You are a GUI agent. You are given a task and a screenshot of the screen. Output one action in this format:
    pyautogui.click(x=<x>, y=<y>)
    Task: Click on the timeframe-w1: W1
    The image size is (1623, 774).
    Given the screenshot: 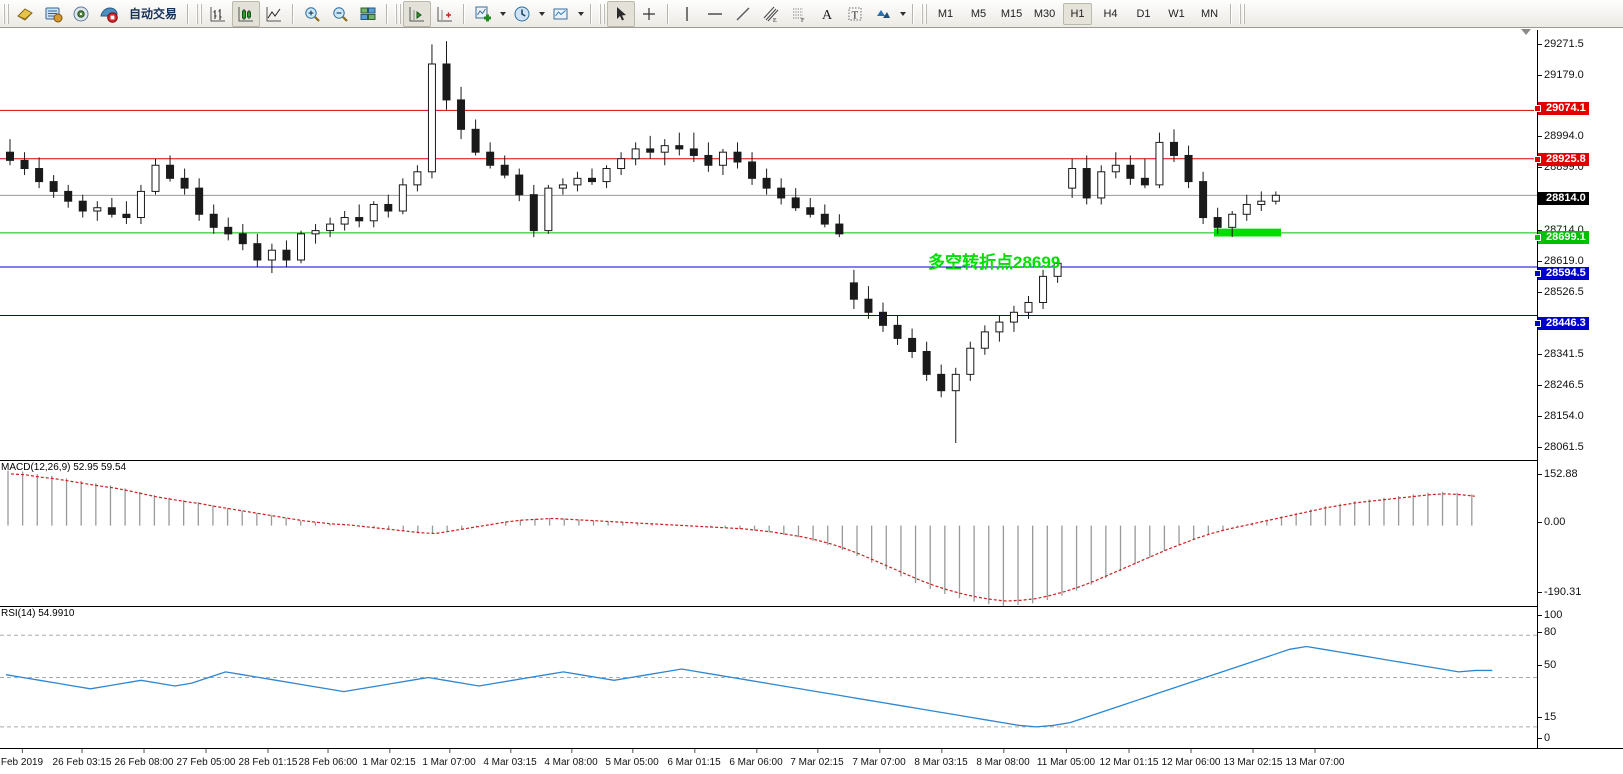 What is the action you would take?
    pyautogui.click(x=1176, y=13)
    